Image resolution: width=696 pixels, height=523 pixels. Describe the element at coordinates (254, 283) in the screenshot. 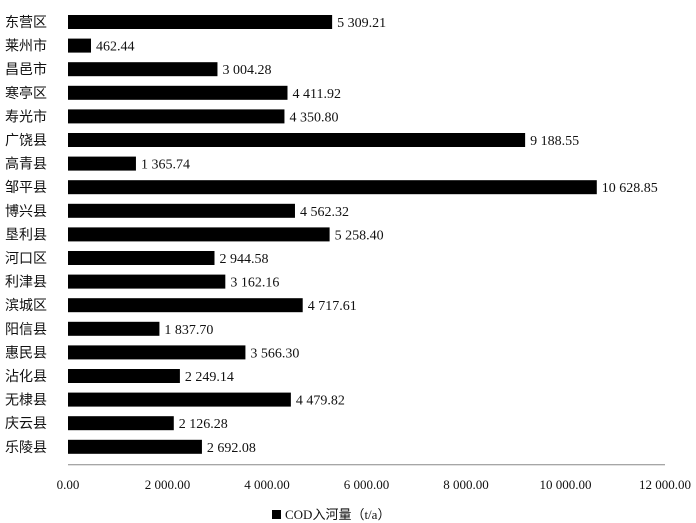

I see `value-label: 3 162.16` at that location.